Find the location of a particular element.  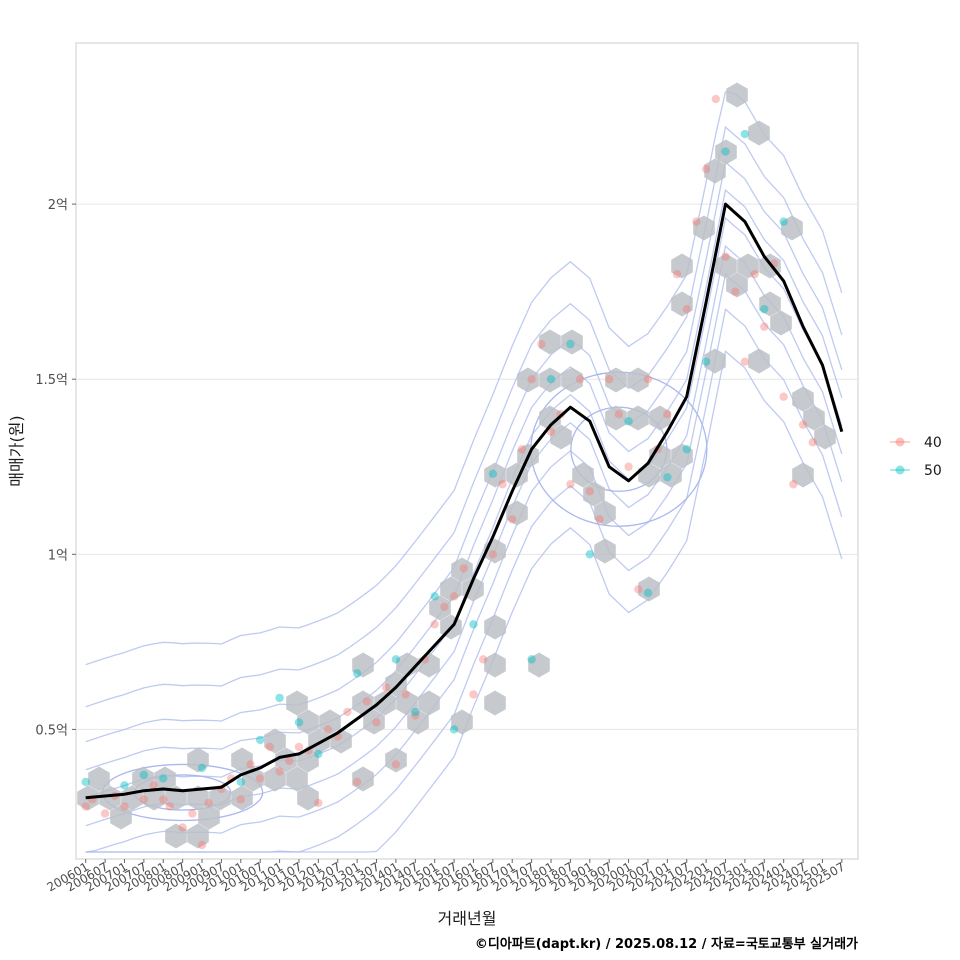

legend-label: 40 is located at coordinates (933, 443).